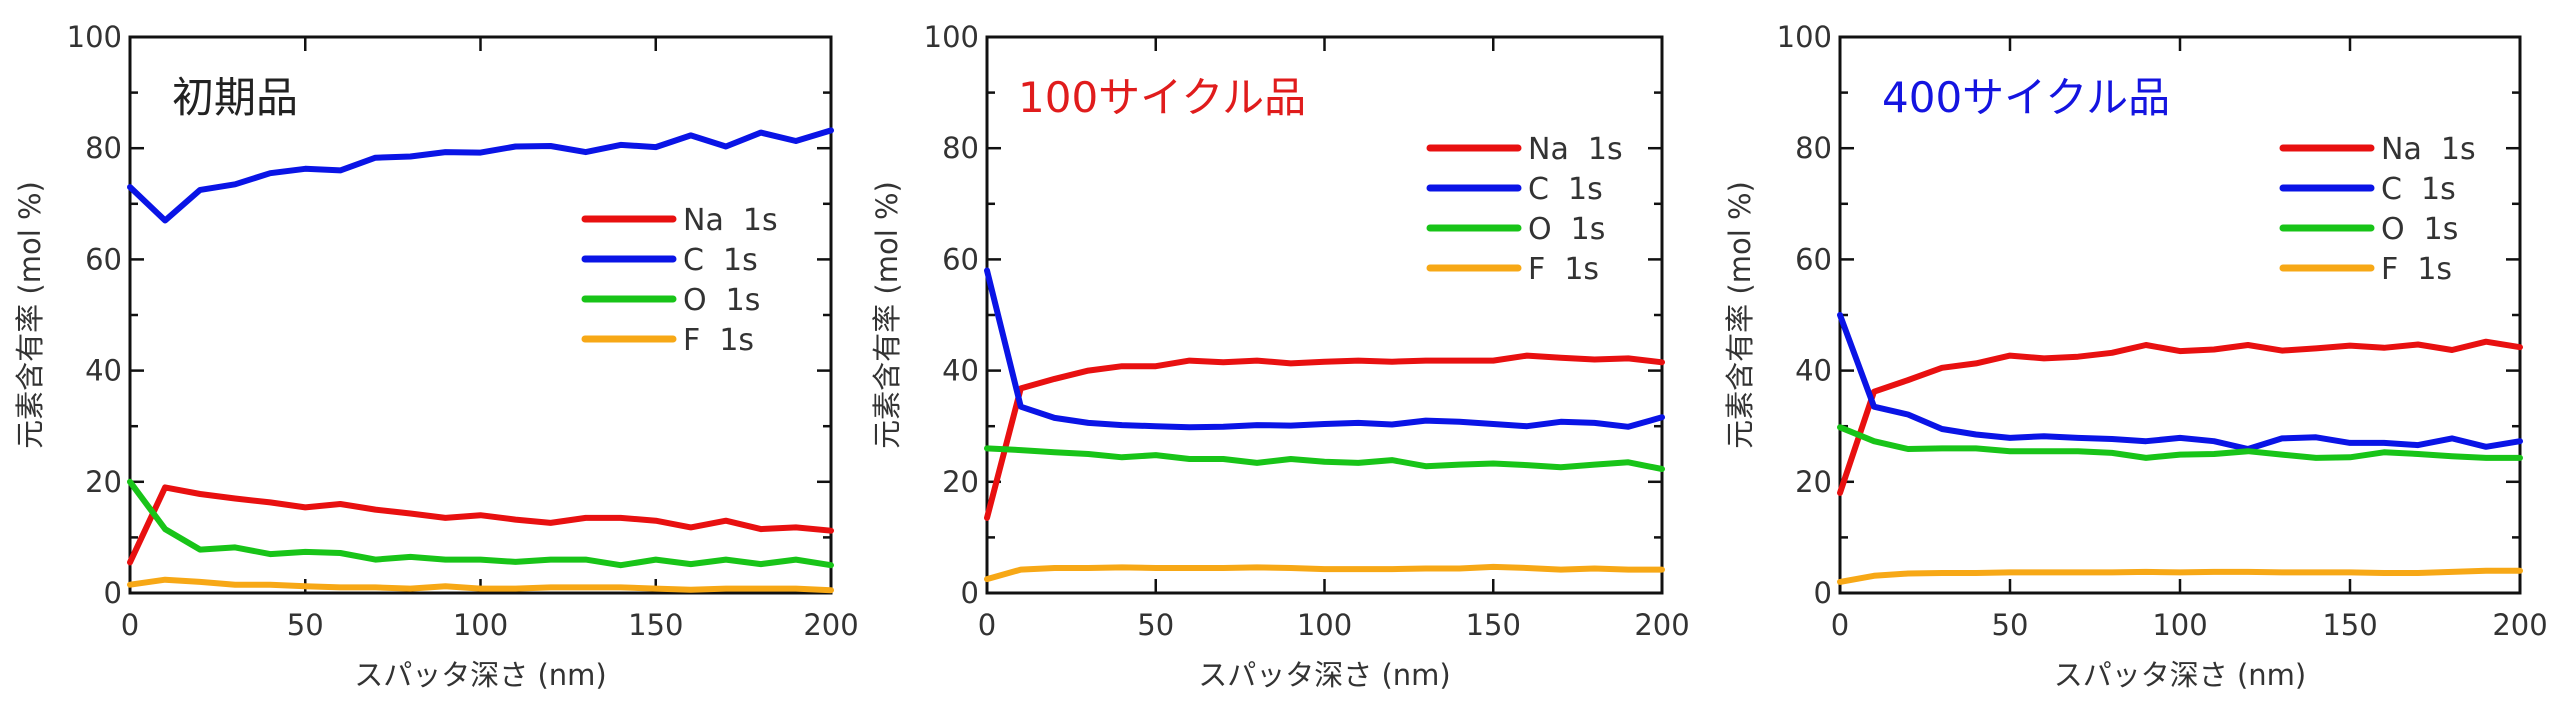  Describe the element at coordinates (2026, 97) in the screenshot. I see `chart-title: 400サイクル品` at that location.